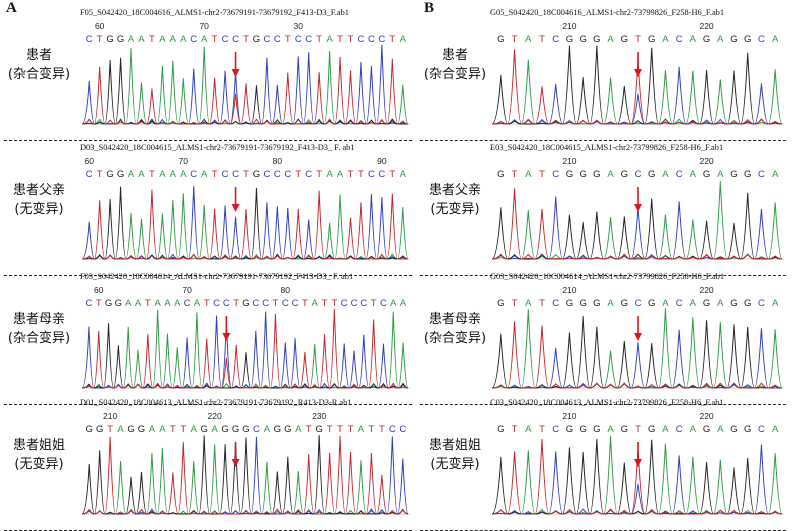  Describe the element at coordinates (38, 55) in the screenshot. I see `sample-name: 患者` at that location.